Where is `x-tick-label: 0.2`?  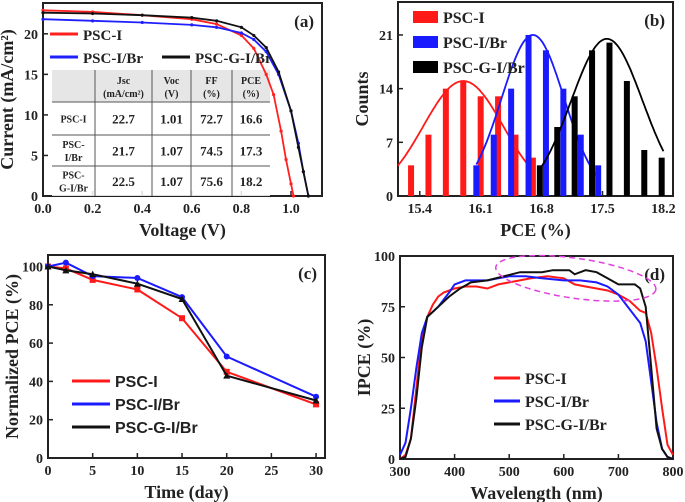
x-tick-label: 0.2 is located at coordinates (93, 209).